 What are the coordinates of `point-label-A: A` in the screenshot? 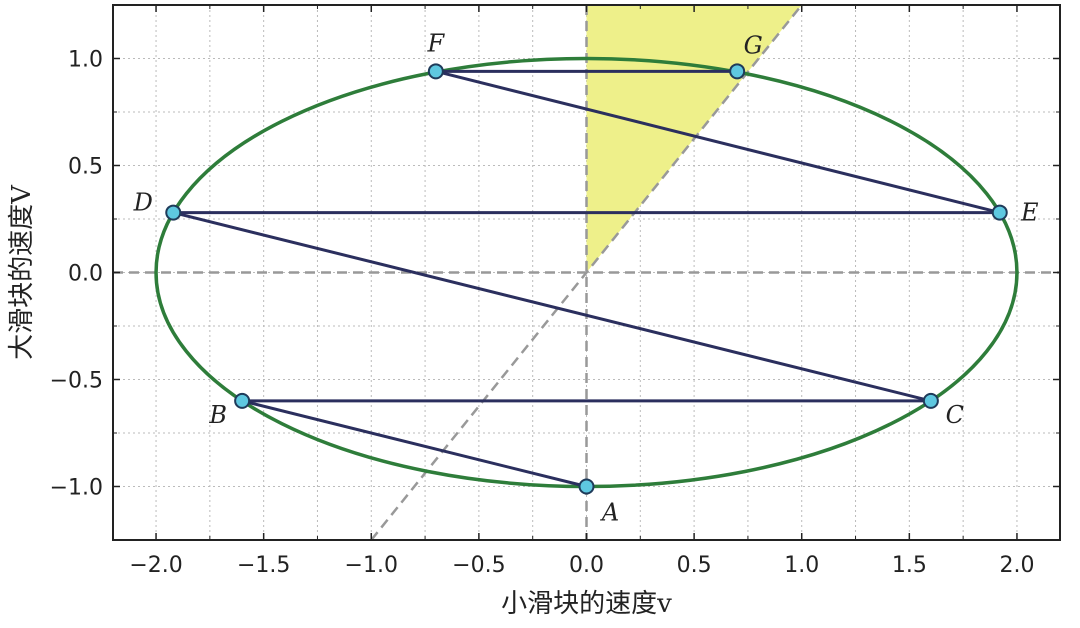 It's located at (609, 513).